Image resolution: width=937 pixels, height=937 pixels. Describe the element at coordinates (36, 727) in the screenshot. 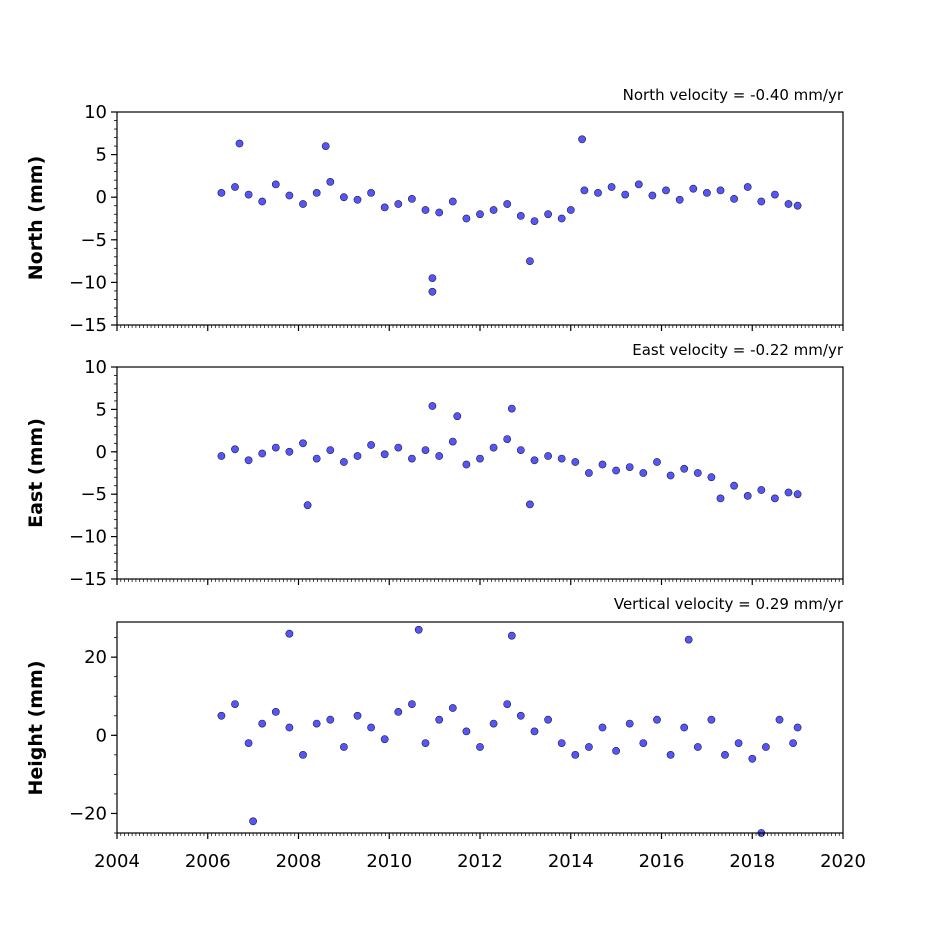

I see `height-y-axis-label: Height (mm)` at that location.